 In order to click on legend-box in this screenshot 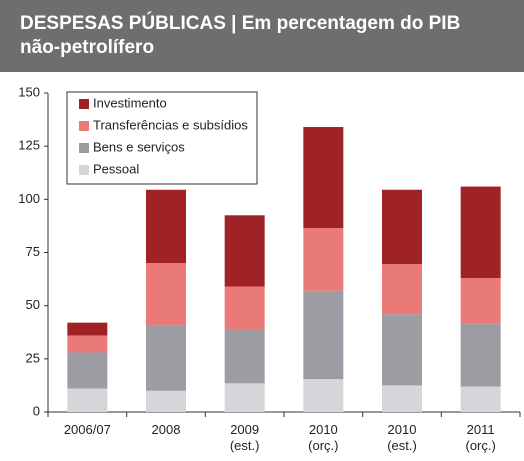, I will do `click(162, 138)`.